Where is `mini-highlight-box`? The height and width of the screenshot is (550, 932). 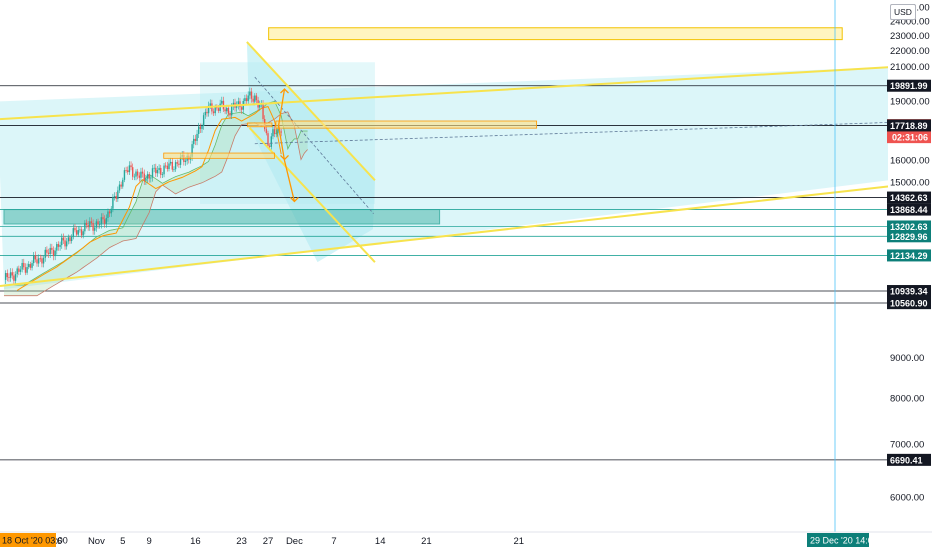 mini-highlight-box is located at coordinates (260, 125).